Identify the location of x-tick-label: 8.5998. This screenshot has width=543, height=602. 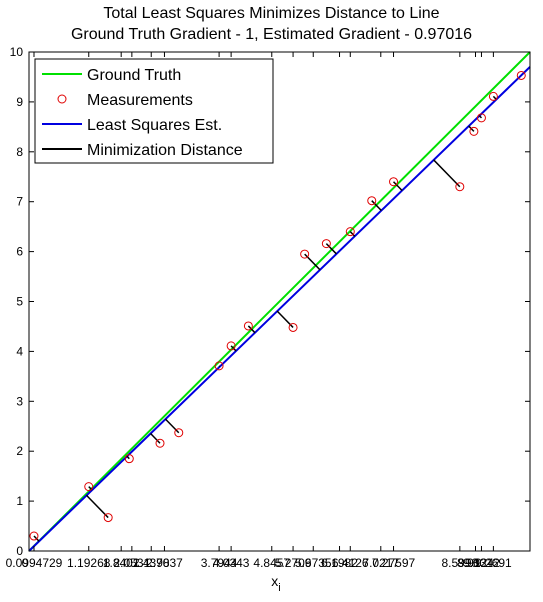
(459, 563).